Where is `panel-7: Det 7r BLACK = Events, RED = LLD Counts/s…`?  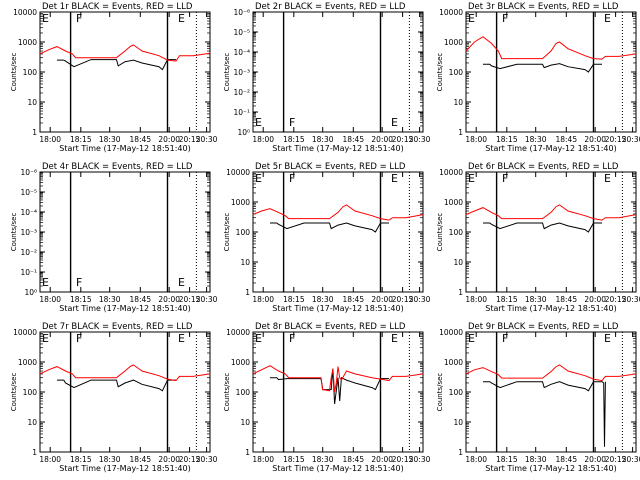
panel-7: Det 7r BLACK = Events, RED = LLD Counts/s… is located at coordinates (114, 397).